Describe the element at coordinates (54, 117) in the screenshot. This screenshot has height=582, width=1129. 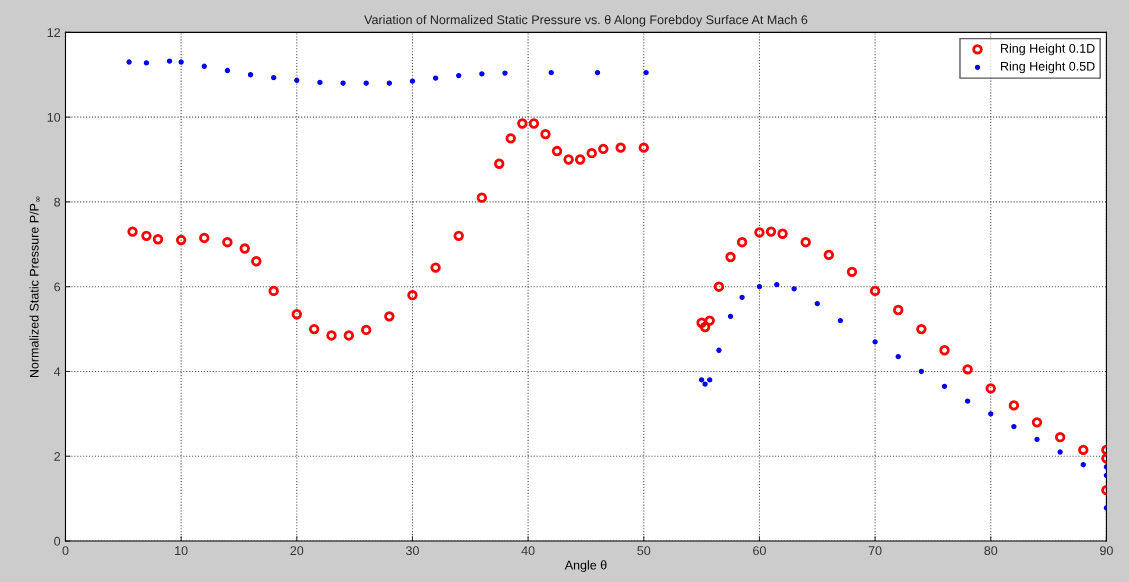
I see `y-tick-label: 10` at that location.